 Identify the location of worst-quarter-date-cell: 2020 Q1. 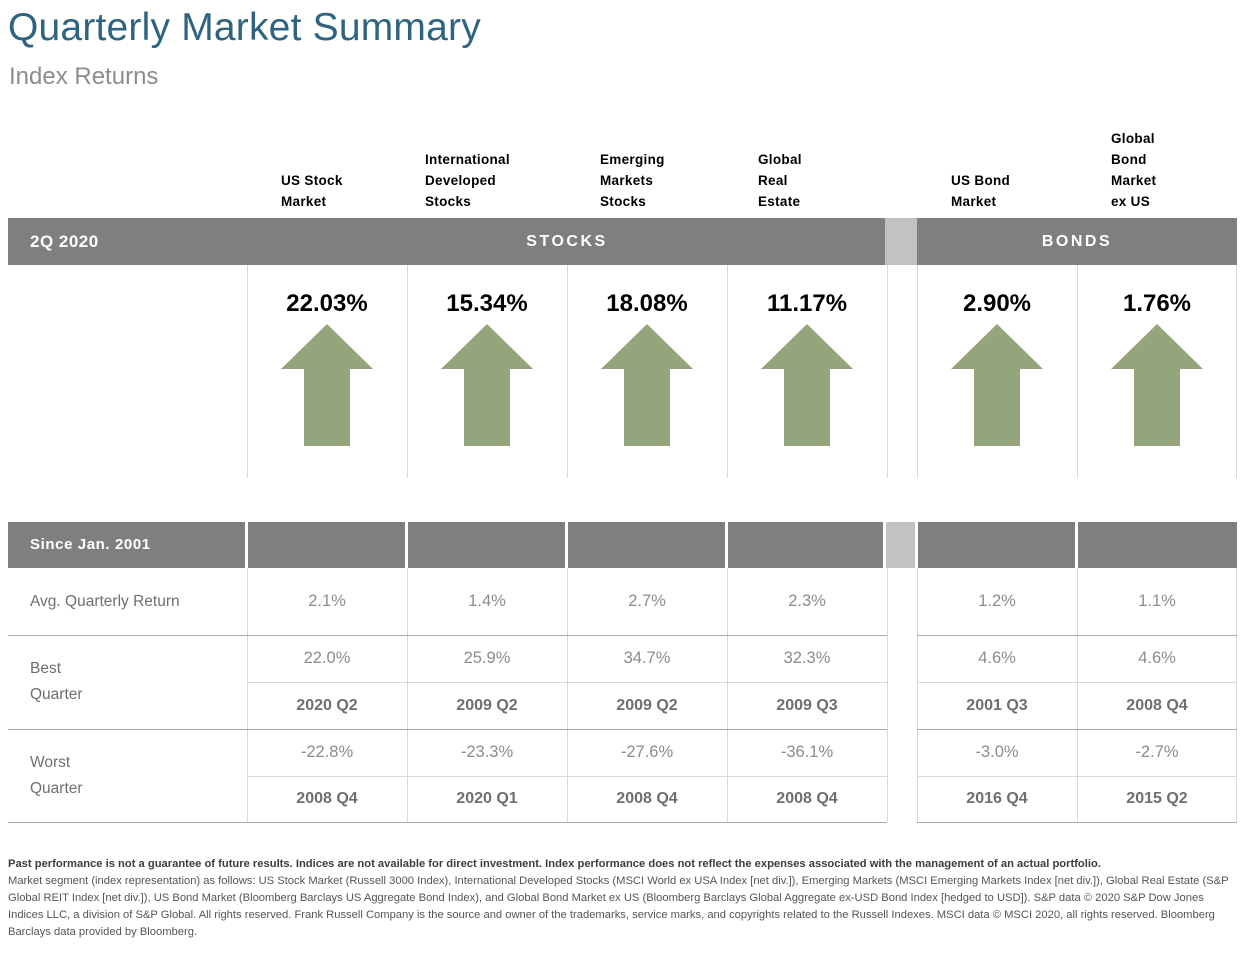
(487, 798).